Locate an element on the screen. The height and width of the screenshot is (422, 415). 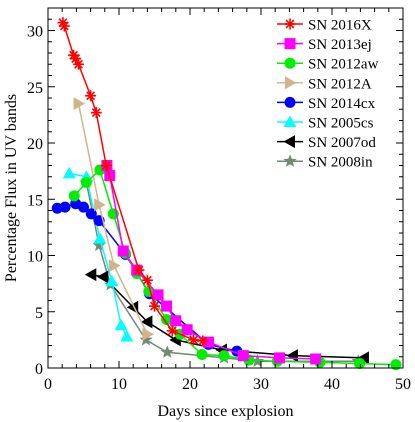
legend-item: SN 2012aw is located at coordinates (328, 65).